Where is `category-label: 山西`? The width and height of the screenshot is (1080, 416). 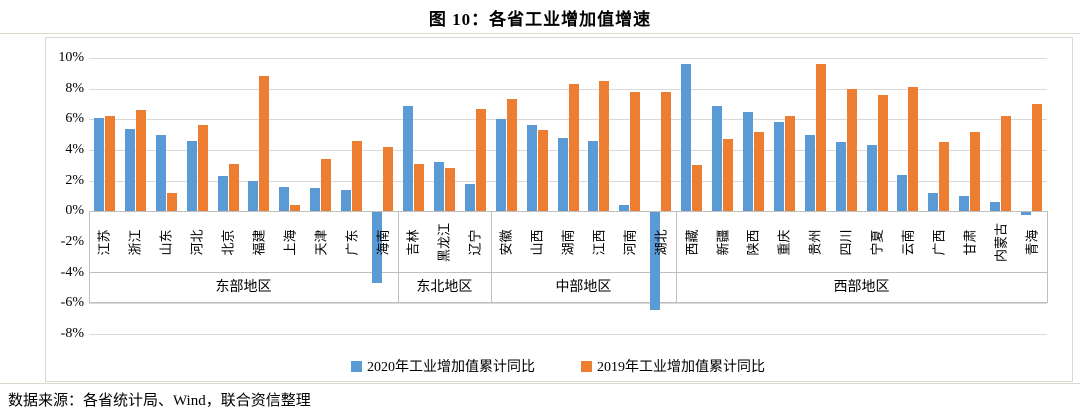
category-label: 山西 is located at coordinates (537, 242).